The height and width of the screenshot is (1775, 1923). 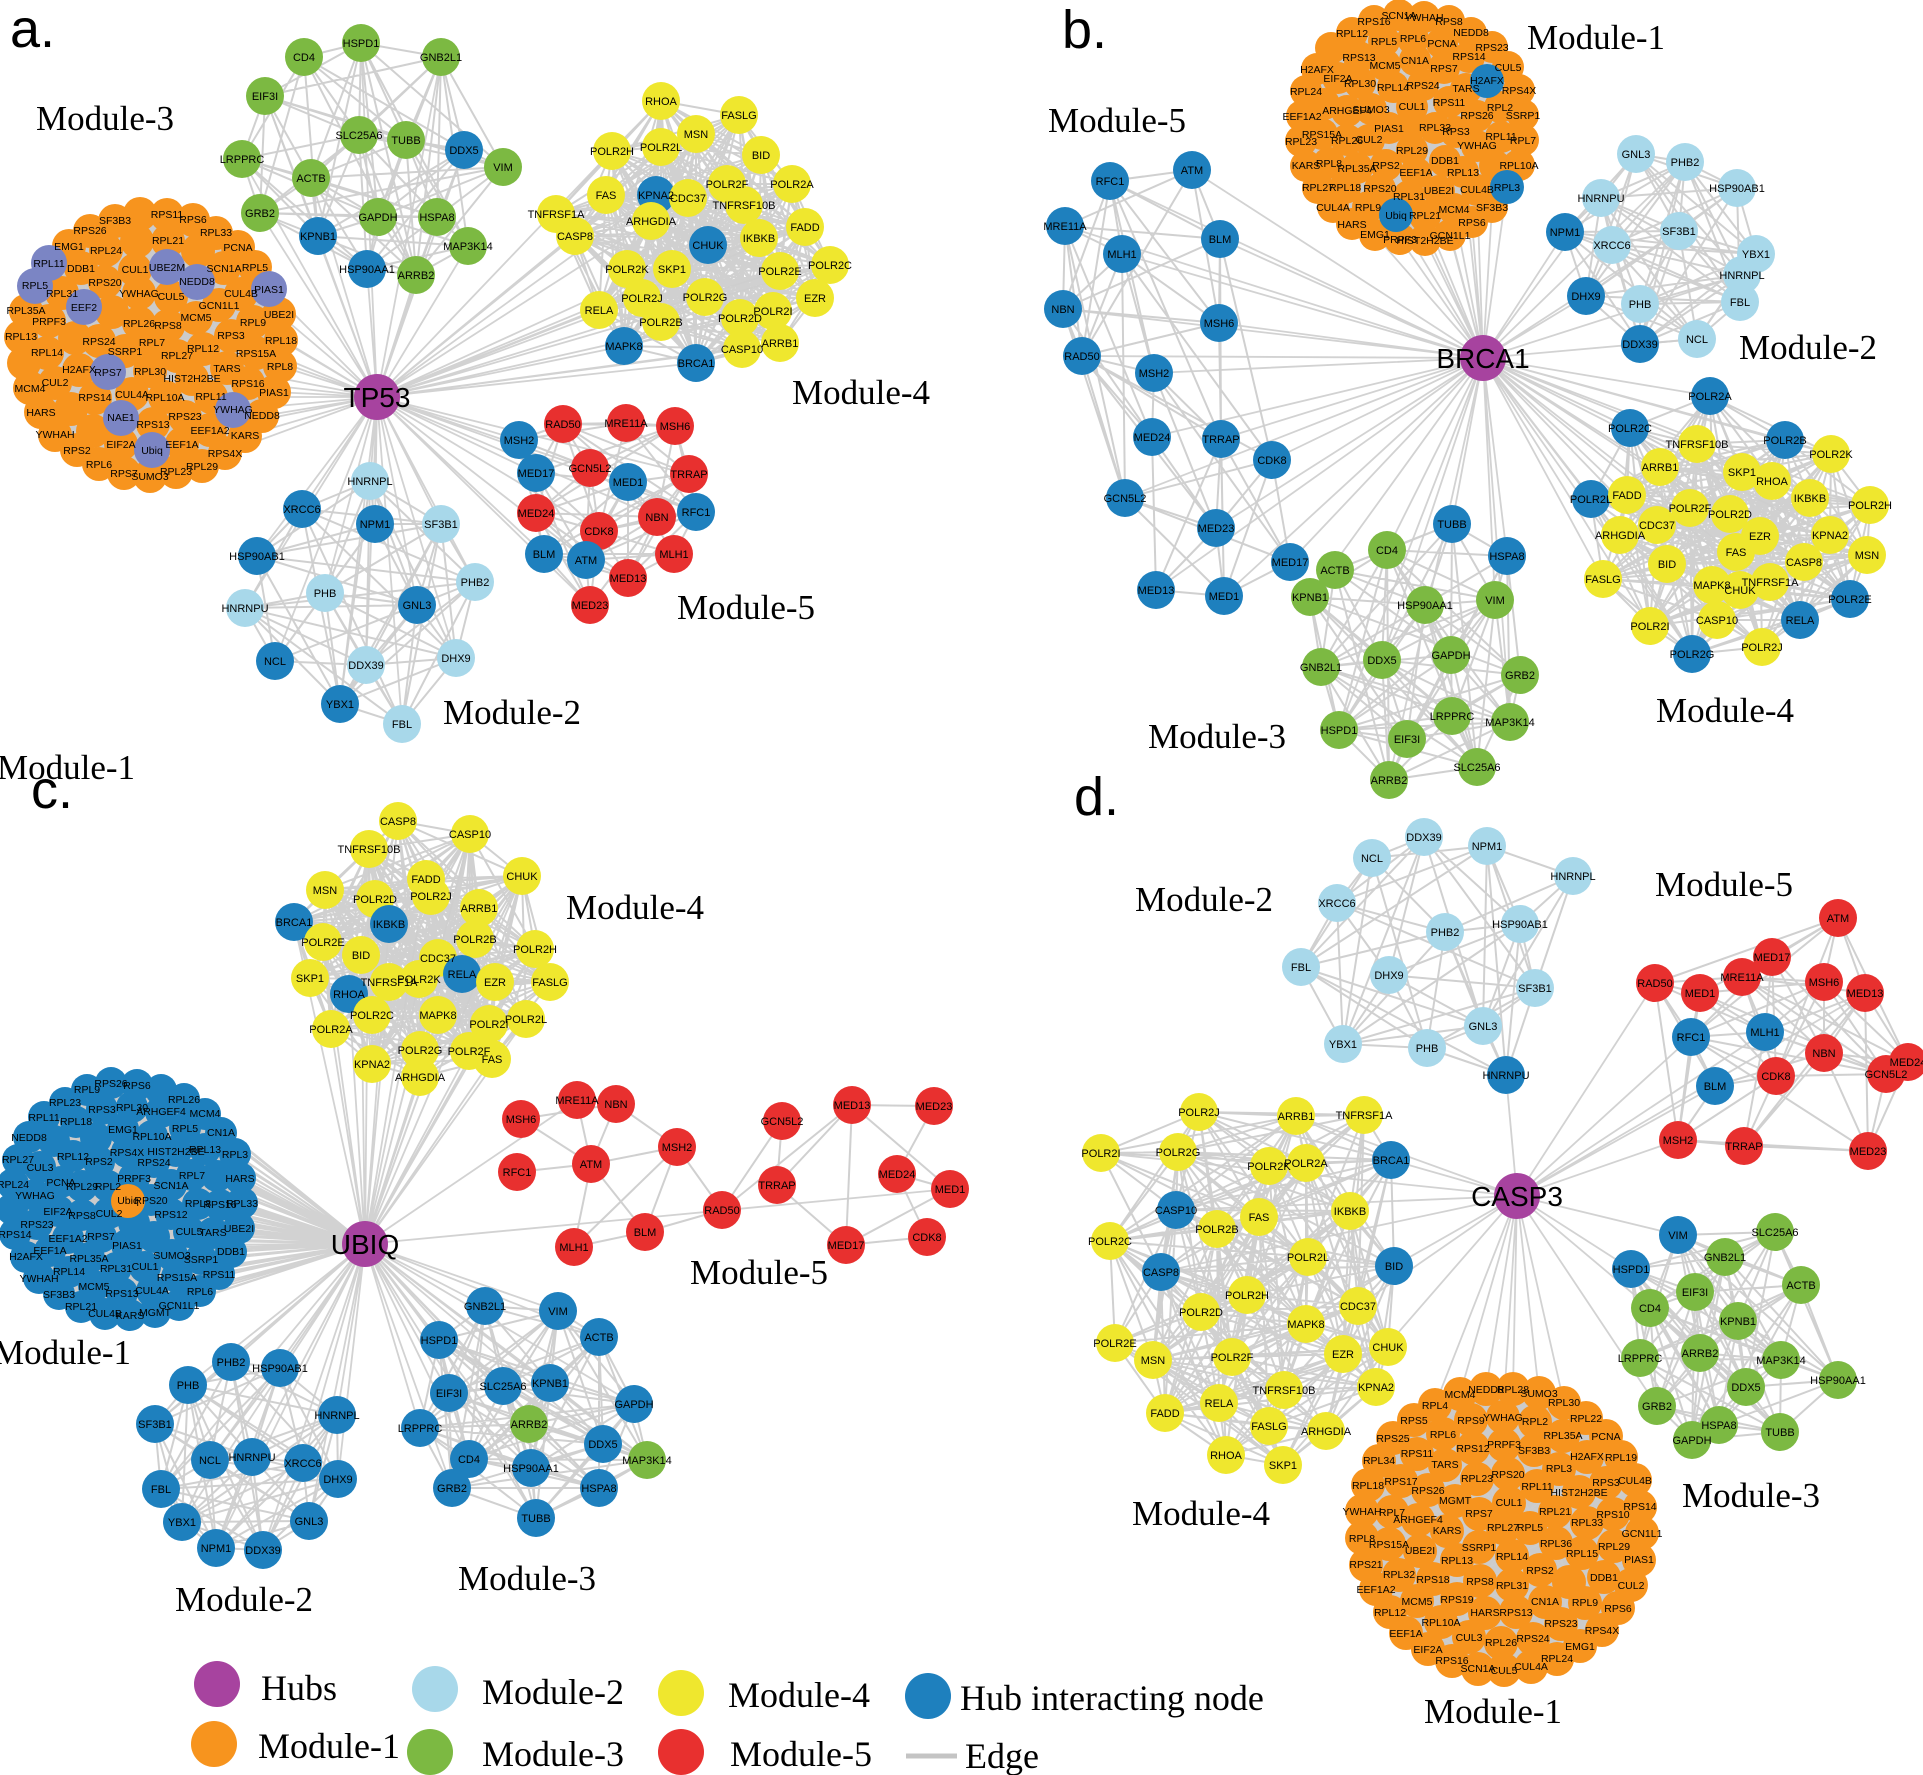 I want to click on svg-text: TARS, so click(x=1465, y=89).